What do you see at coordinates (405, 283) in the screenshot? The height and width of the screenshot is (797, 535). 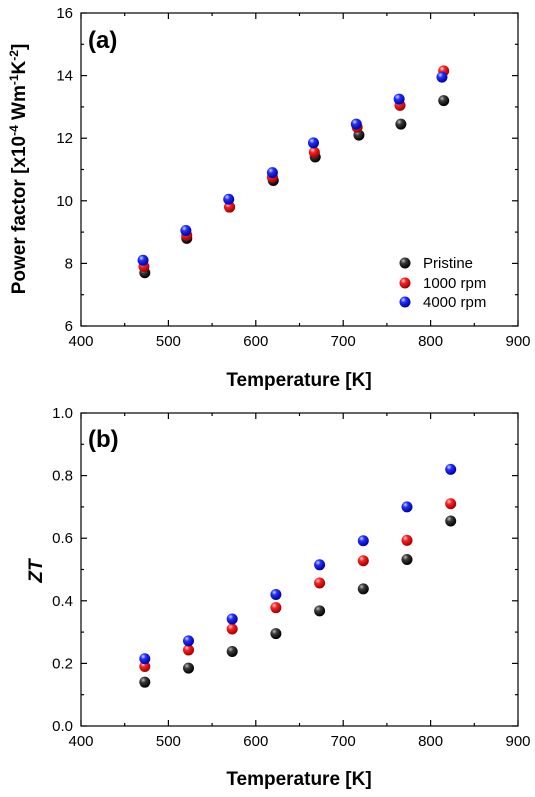 I see `legend-marker-1000rpm` at bounding box center [405, 283].